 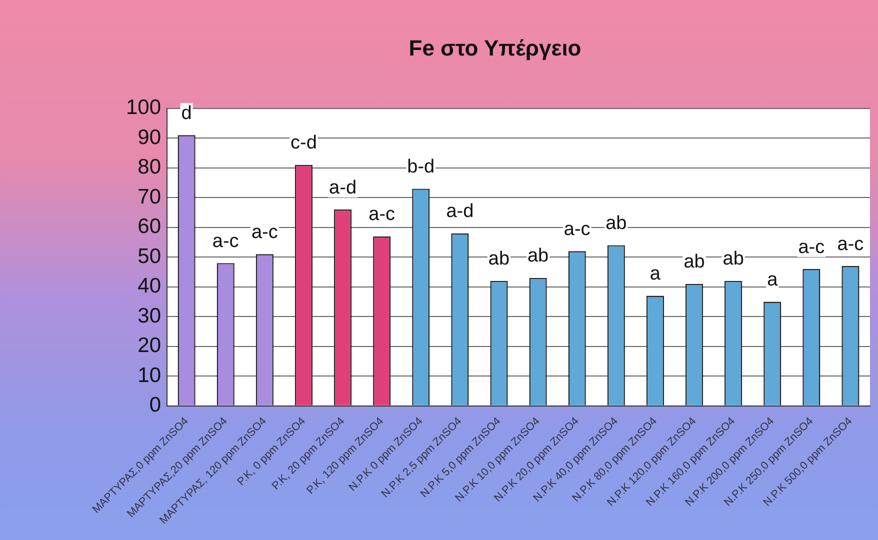 What do you see at coordinates (150, 226) in the screenshot?
I see `y-tick-label: 60` at bounding box center [150, 226].